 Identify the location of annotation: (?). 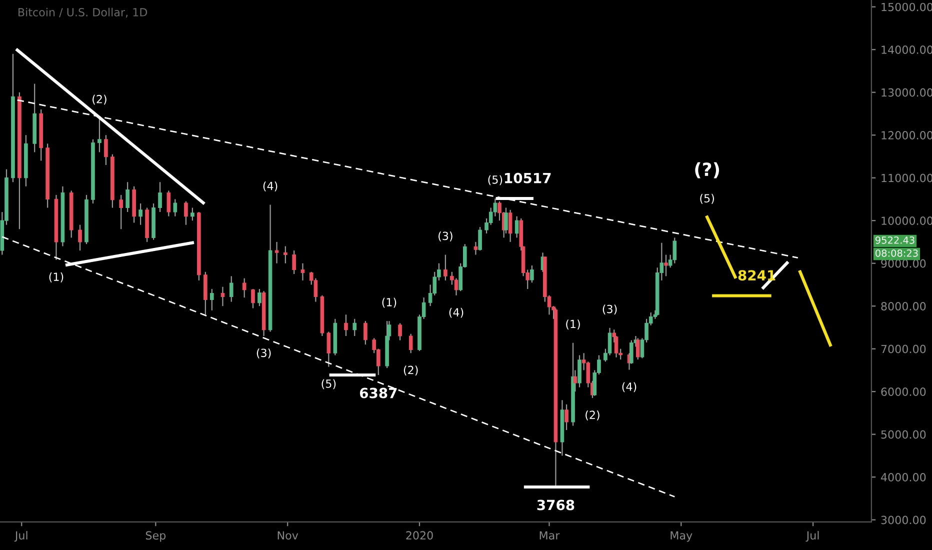
(707, 170).